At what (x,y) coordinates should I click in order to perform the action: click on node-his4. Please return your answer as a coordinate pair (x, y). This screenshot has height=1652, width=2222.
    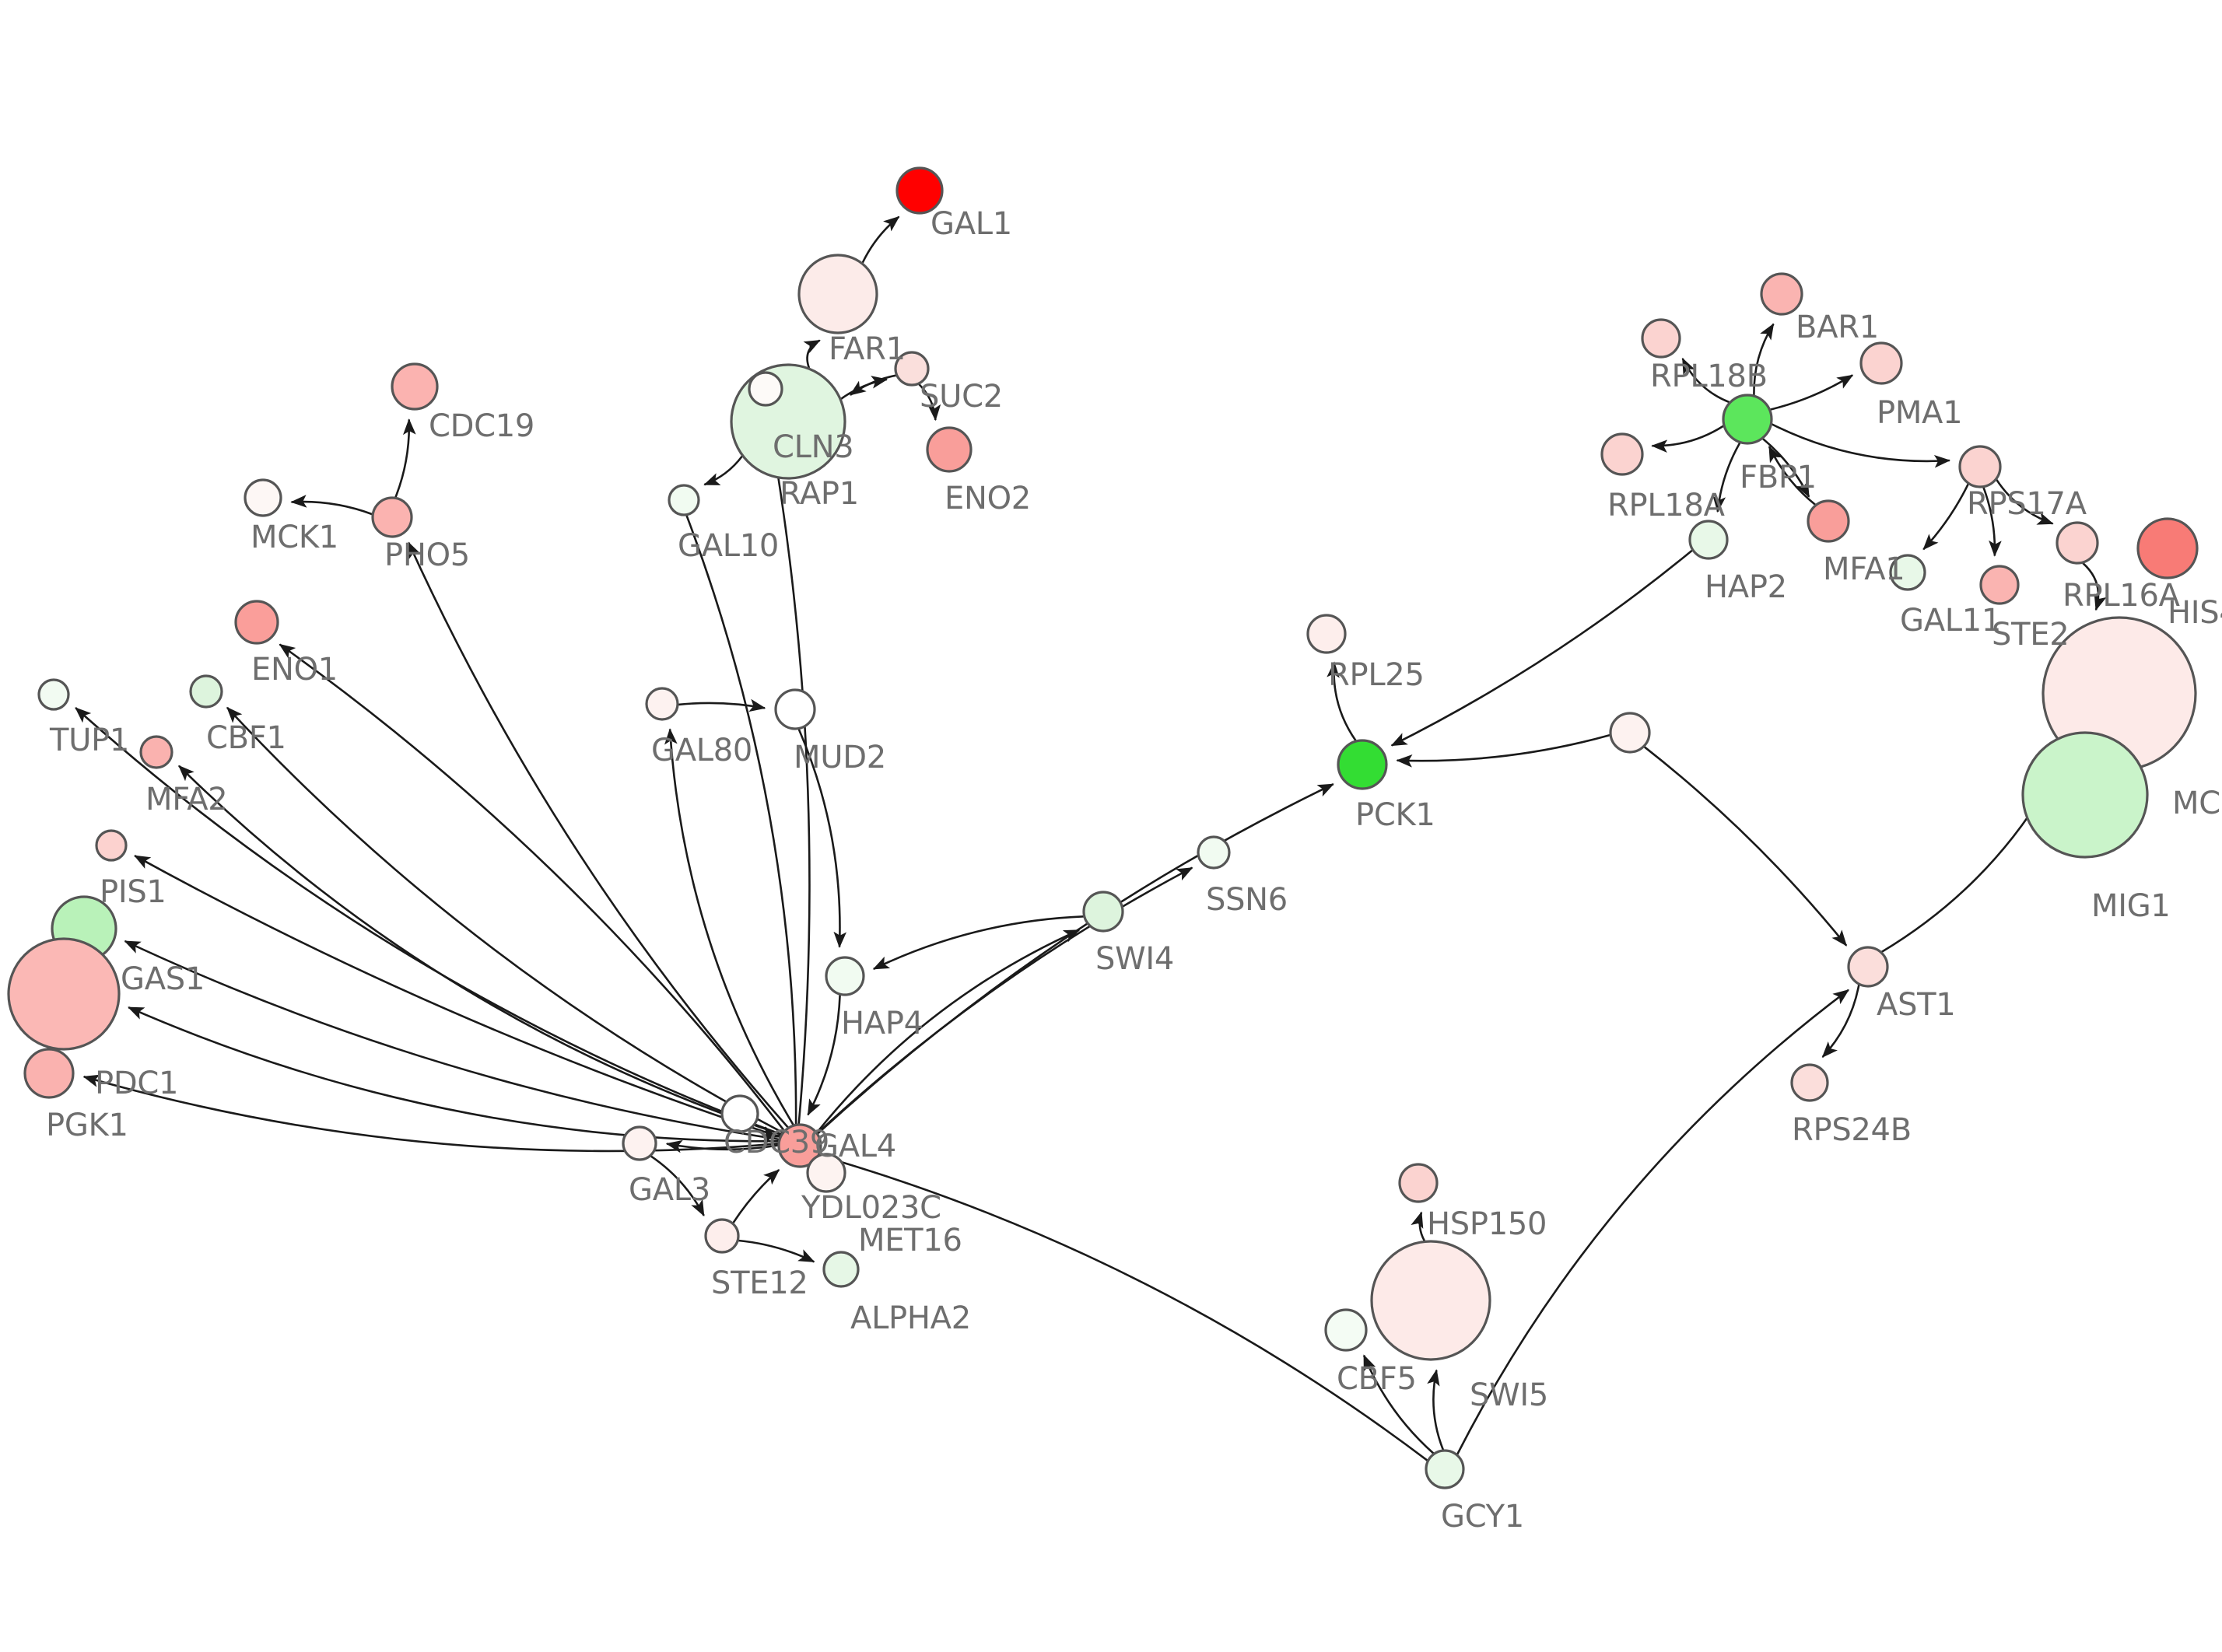
    Looking at the image, I should click on (2167, 548).